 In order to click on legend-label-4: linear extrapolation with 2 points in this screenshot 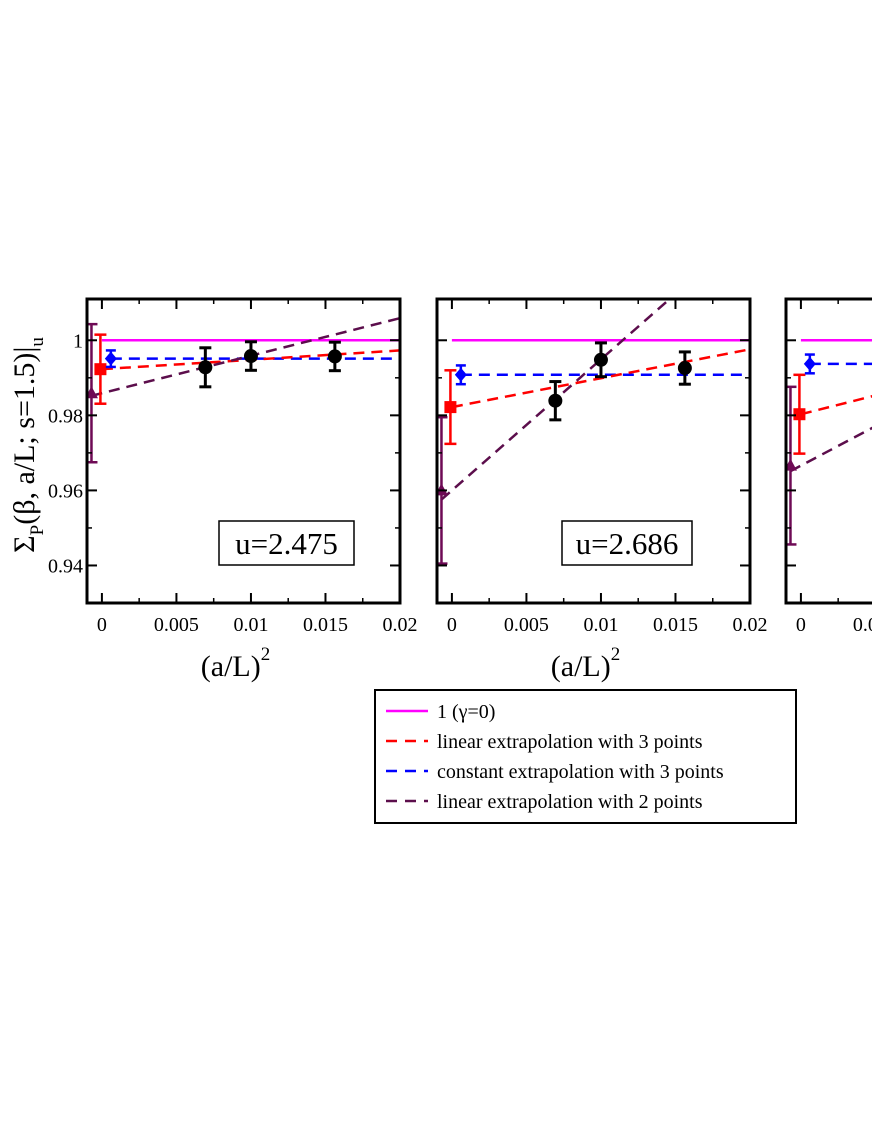, I will do `click(570, 802)`.